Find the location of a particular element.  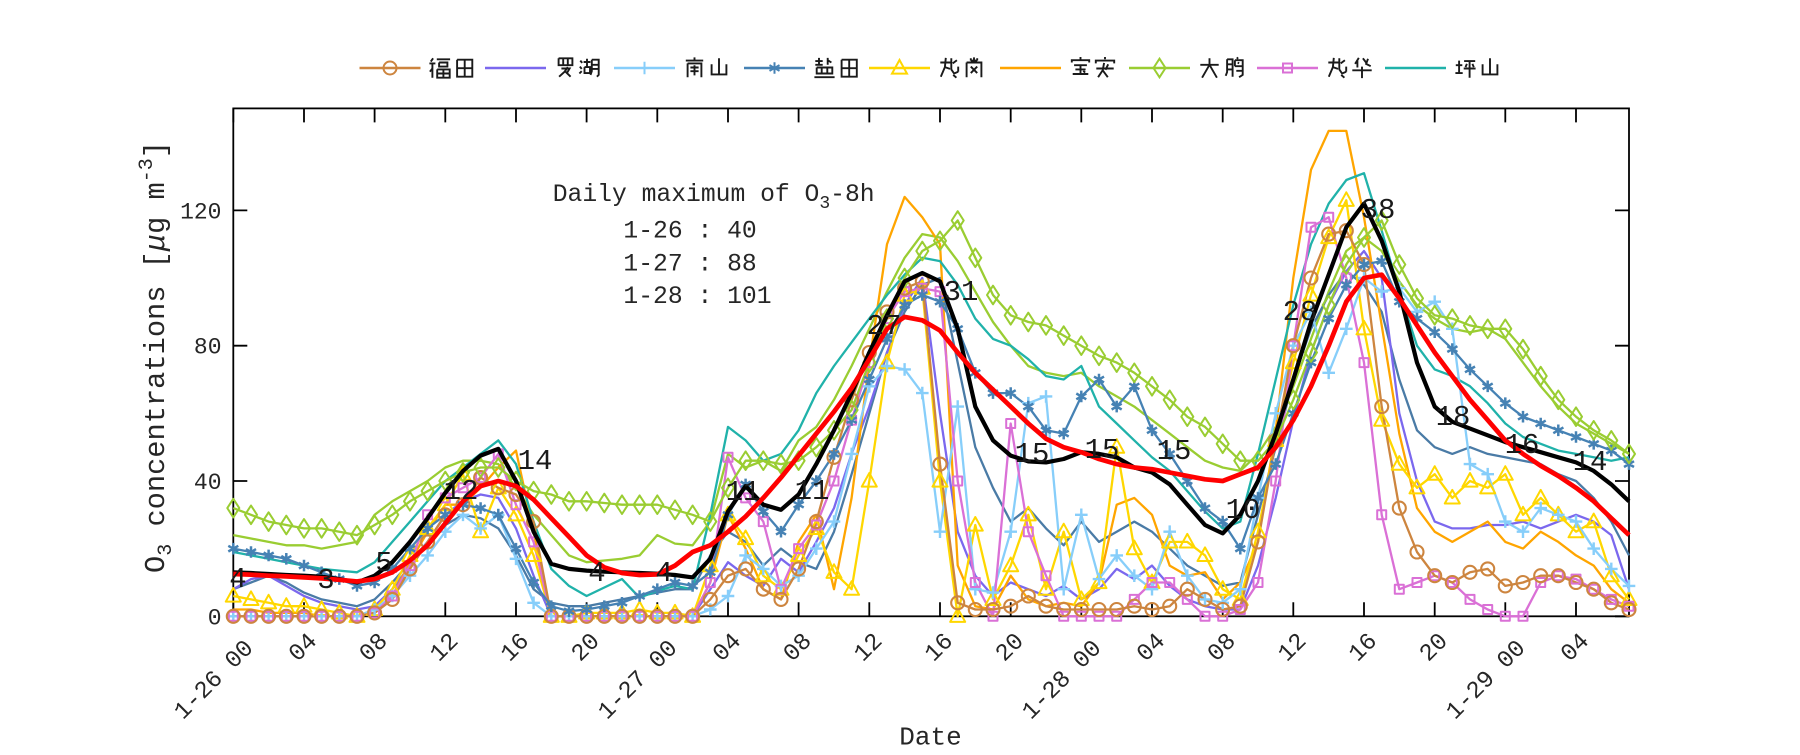

svg-text: 28 is located at coordinates (1300, 312).